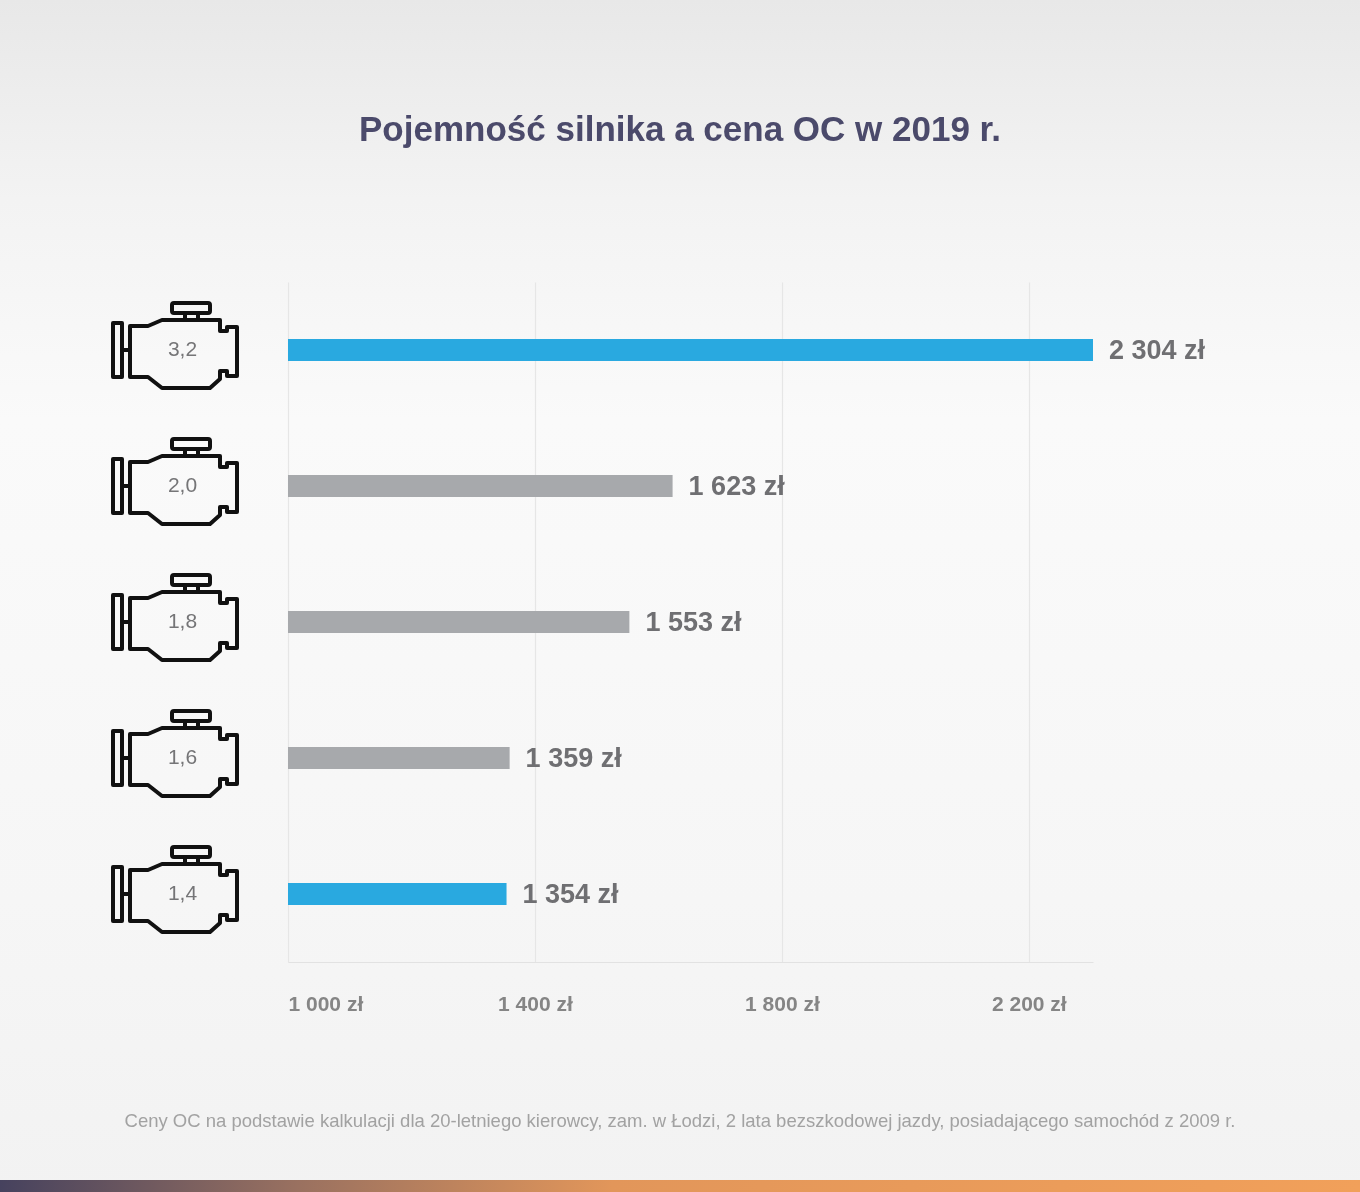  Describe the element at coordinates (1157, 350) in the screenshot. I see `data-label: 2 304 zł` at that location.